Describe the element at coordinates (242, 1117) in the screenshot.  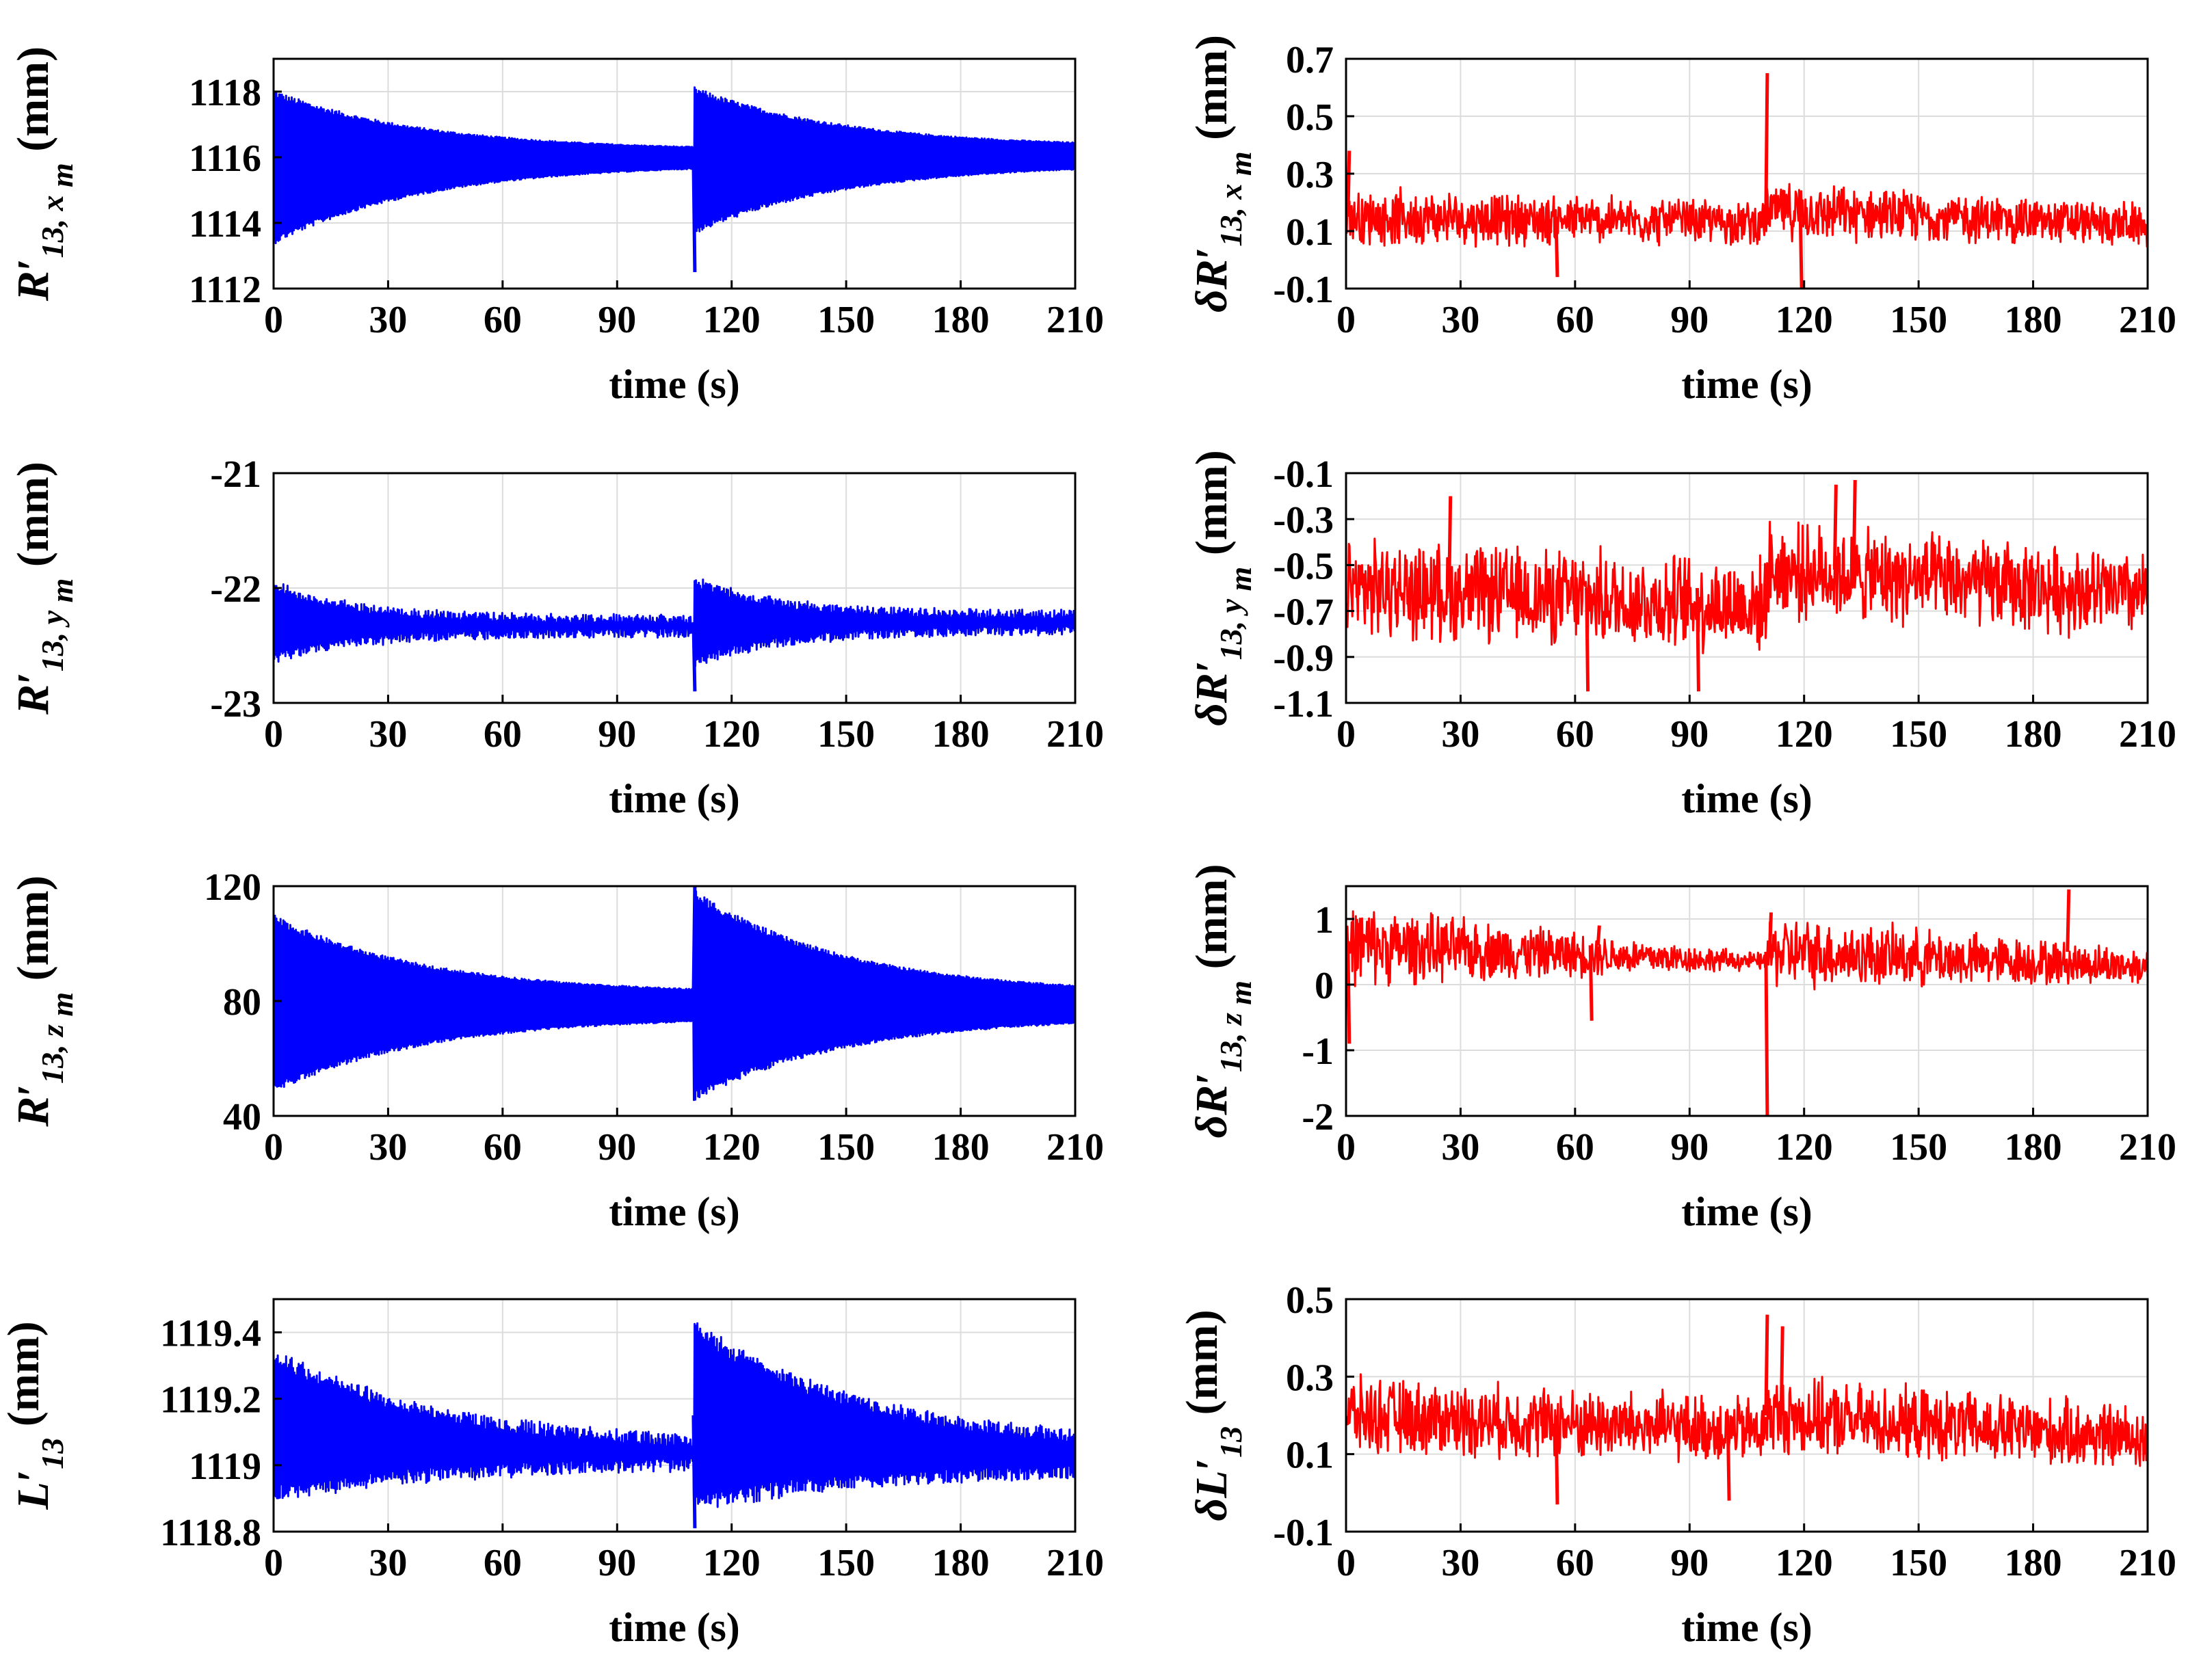
I see `y-tick-label: 40` at that location.